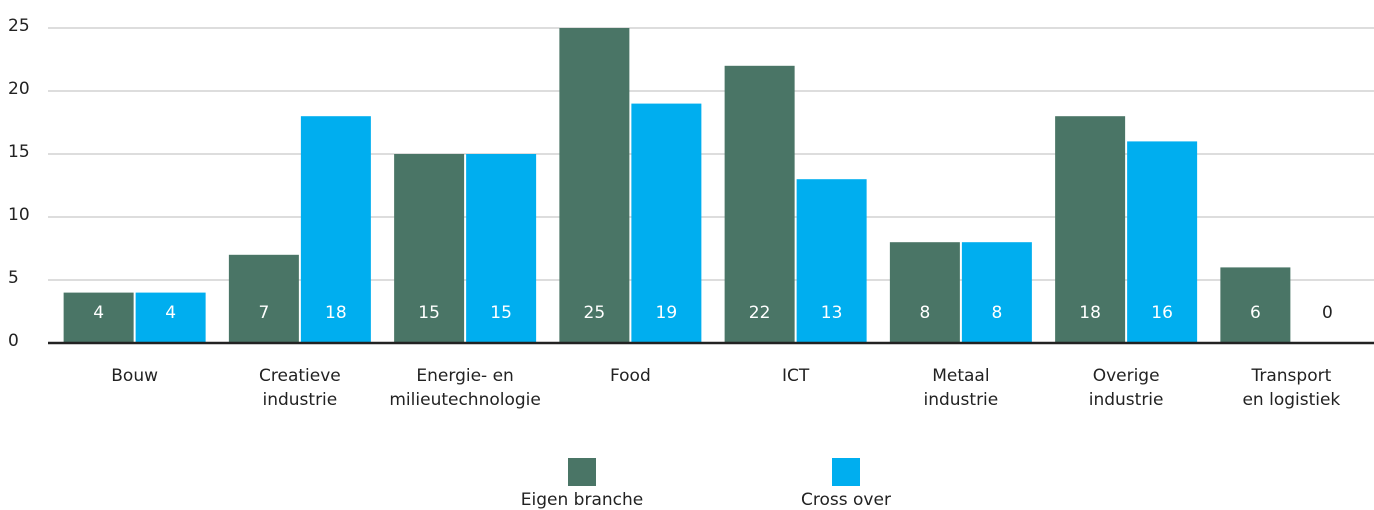  What do you see at coordinates (464, 376) in the screenshot?
I see `x-tick-line: Energie- en` at bounding box center [464, 376].